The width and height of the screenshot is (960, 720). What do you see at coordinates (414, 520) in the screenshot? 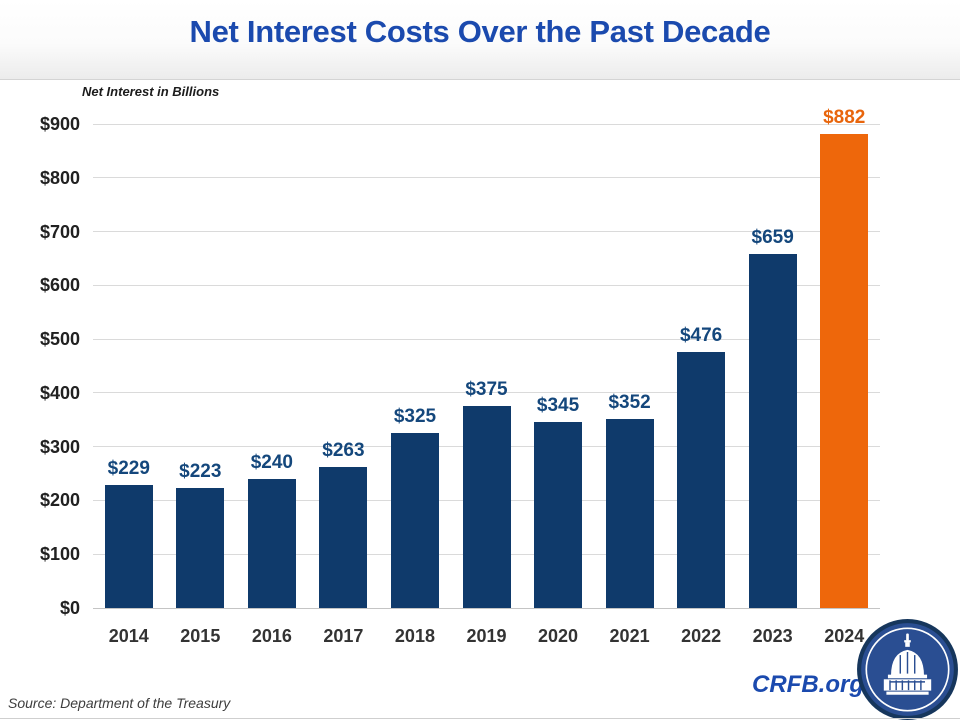
I see `bar-2018` at bounding box center [414, 520].